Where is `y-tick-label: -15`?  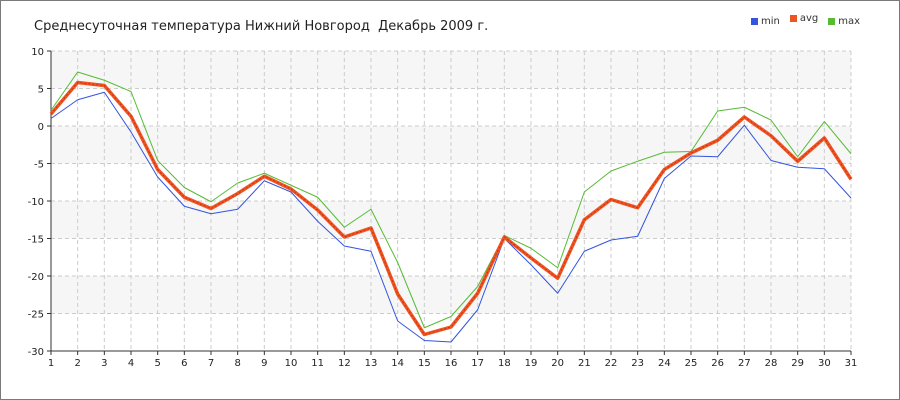 y-tick-label: -15 is located at coordinates (36, 240).